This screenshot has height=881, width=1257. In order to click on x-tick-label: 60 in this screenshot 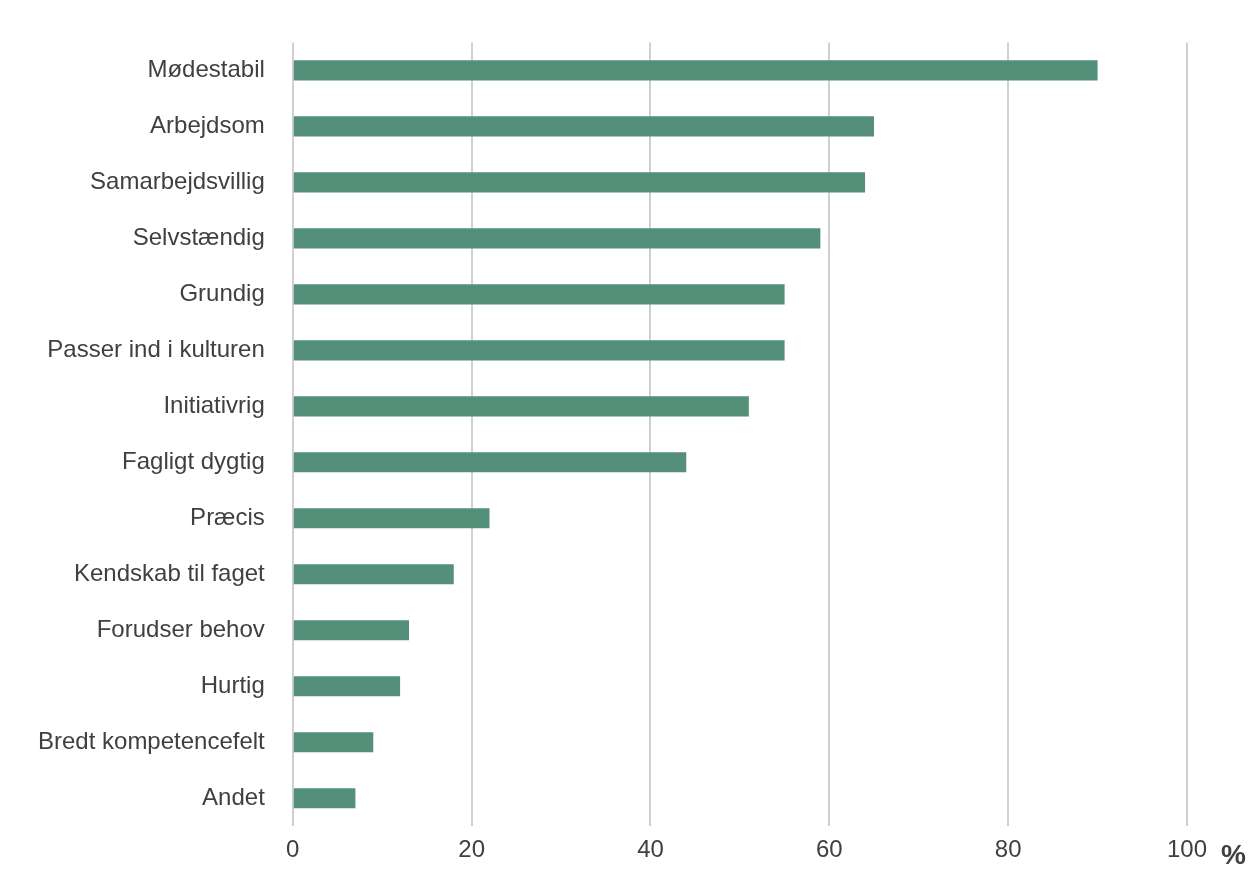, I will do `click(829, 849)`.